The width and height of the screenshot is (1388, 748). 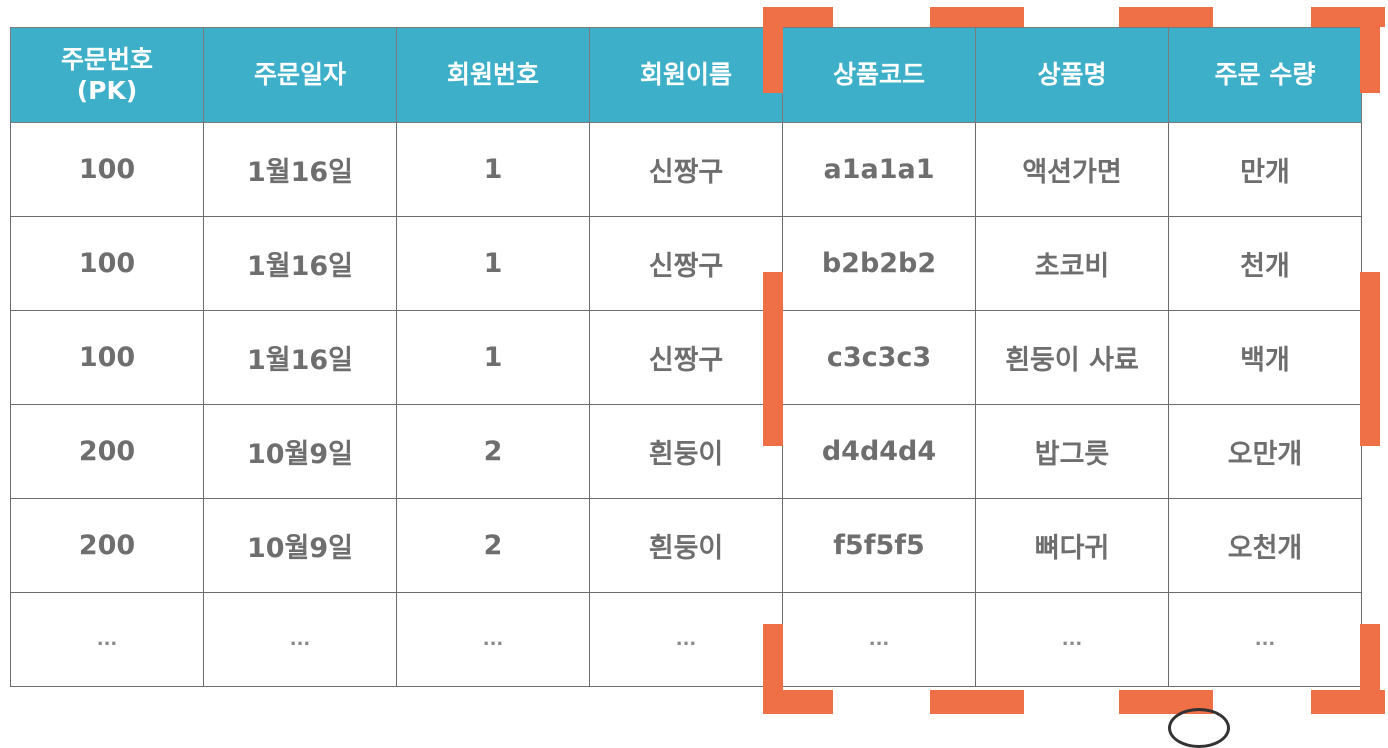 What do you see at coordinates (1265, 263) in the screenshot?
I see `cell-order-qty: 천개` at bounding box center [1265, 263].